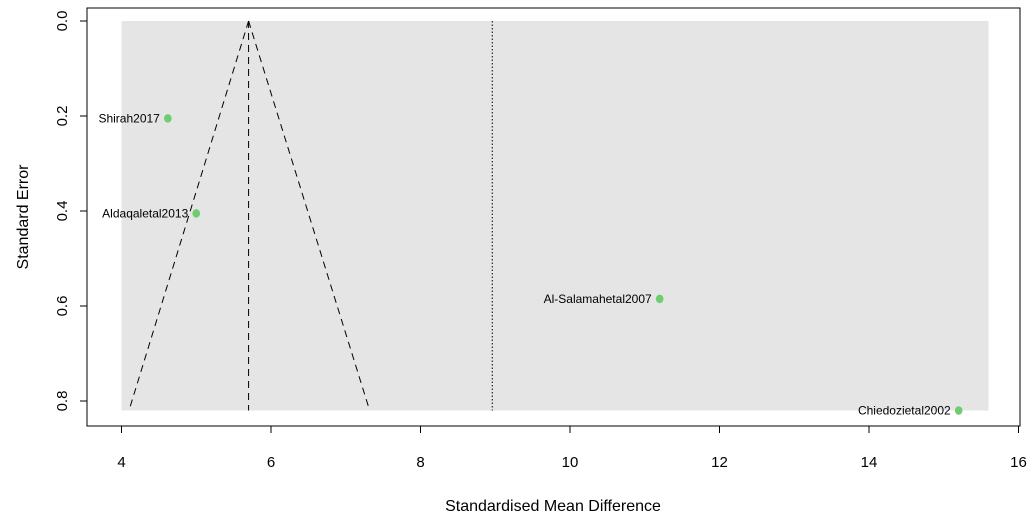 The width and height of the screenshot is (1032, 521). What do you see at coordinates (145, 213) in the screenshot?
I see `study-label: Aldaqaletal2013` at bounding box center [145, 213].